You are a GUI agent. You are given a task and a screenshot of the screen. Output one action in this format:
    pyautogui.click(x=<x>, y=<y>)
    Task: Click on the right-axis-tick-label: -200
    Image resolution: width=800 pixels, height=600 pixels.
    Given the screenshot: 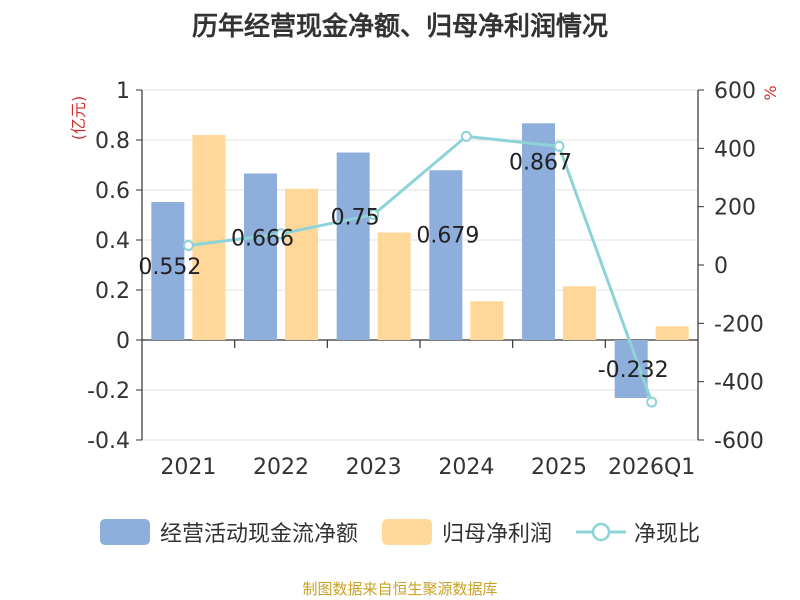 What is the action you would take?
    pyautogui.click(x=739, y=324)
    